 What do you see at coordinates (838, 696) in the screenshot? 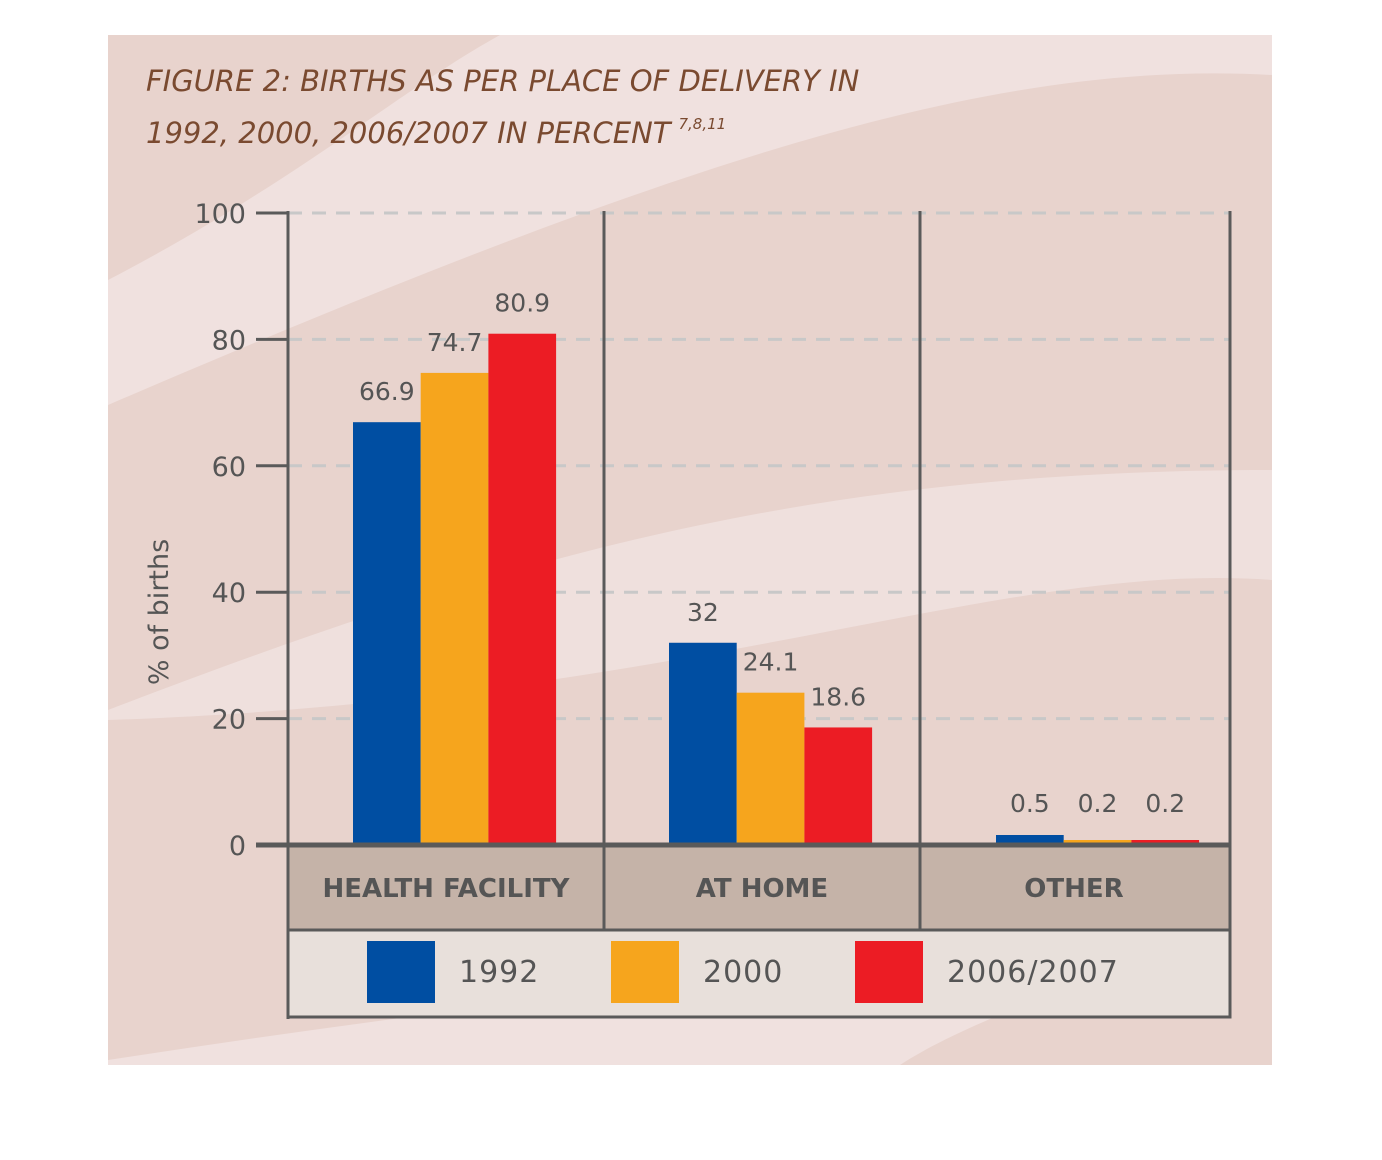
I see `data-label: 18.6` at bounding box center [838, 696].